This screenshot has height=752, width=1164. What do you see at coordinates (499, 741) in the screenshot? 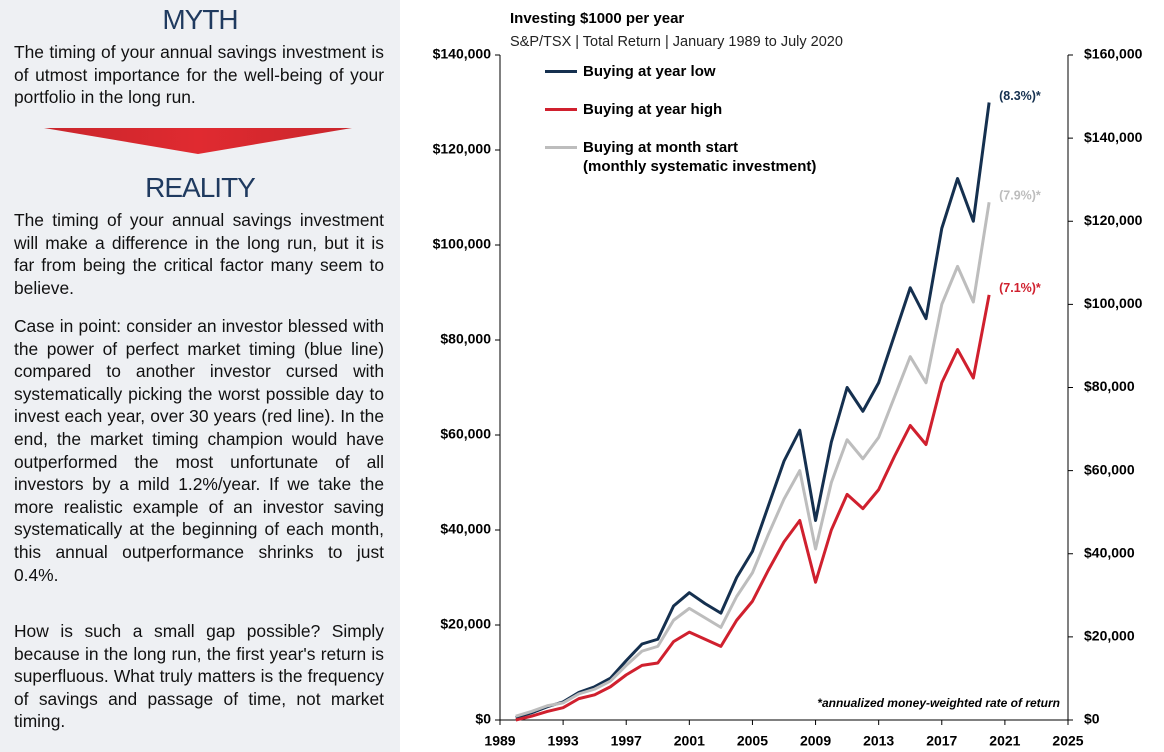
I see `x-tick-label: 1989` at bounding box center [499, 741].